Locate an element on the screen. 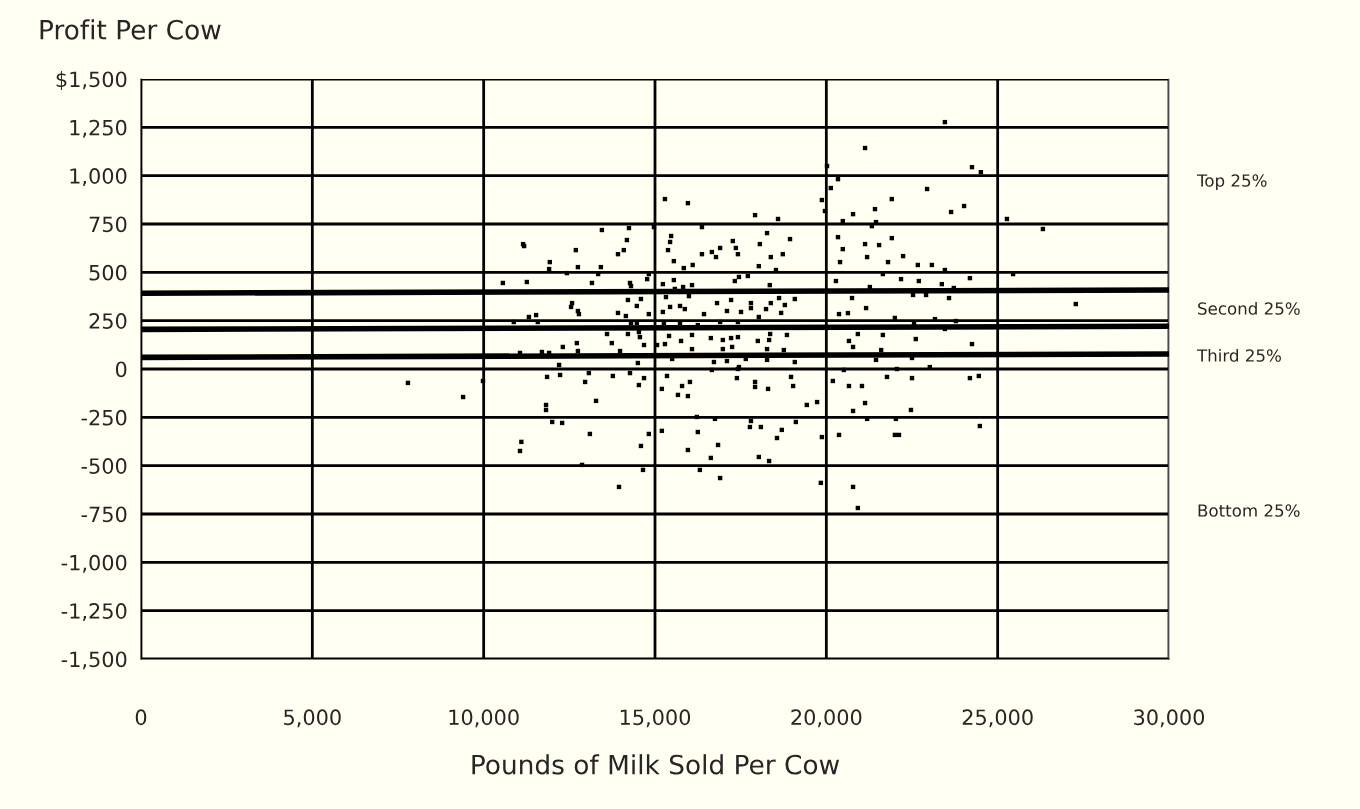 The width and height of the screenshot is (1360, 809). y-tick-label: -1,000 is located at coordinates (94, 563).